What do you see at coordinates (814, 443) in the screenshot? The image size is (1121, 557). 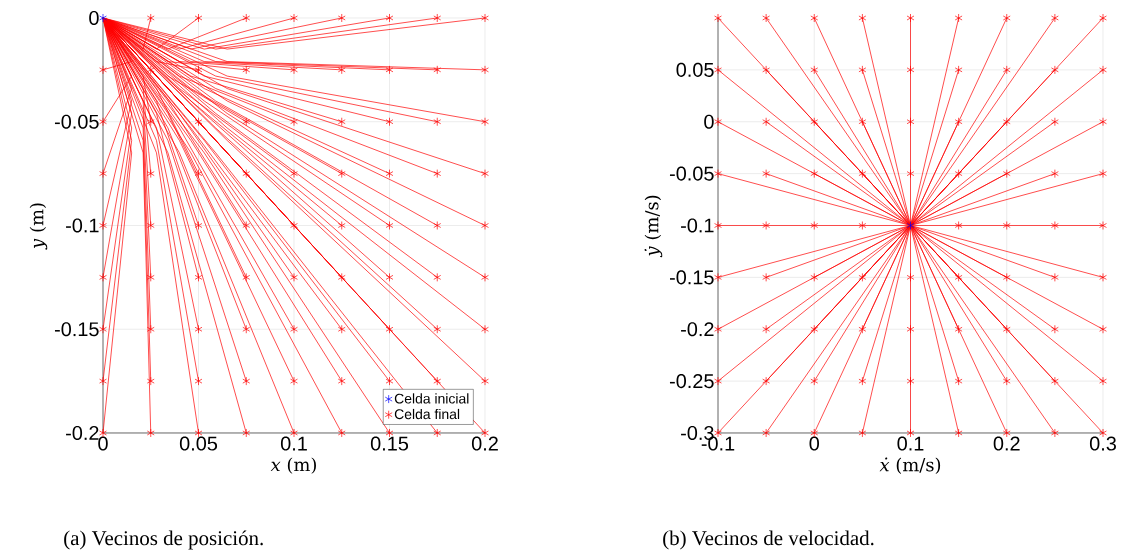 I see `x-tick-label: 0` at bounding box center [814, 443].